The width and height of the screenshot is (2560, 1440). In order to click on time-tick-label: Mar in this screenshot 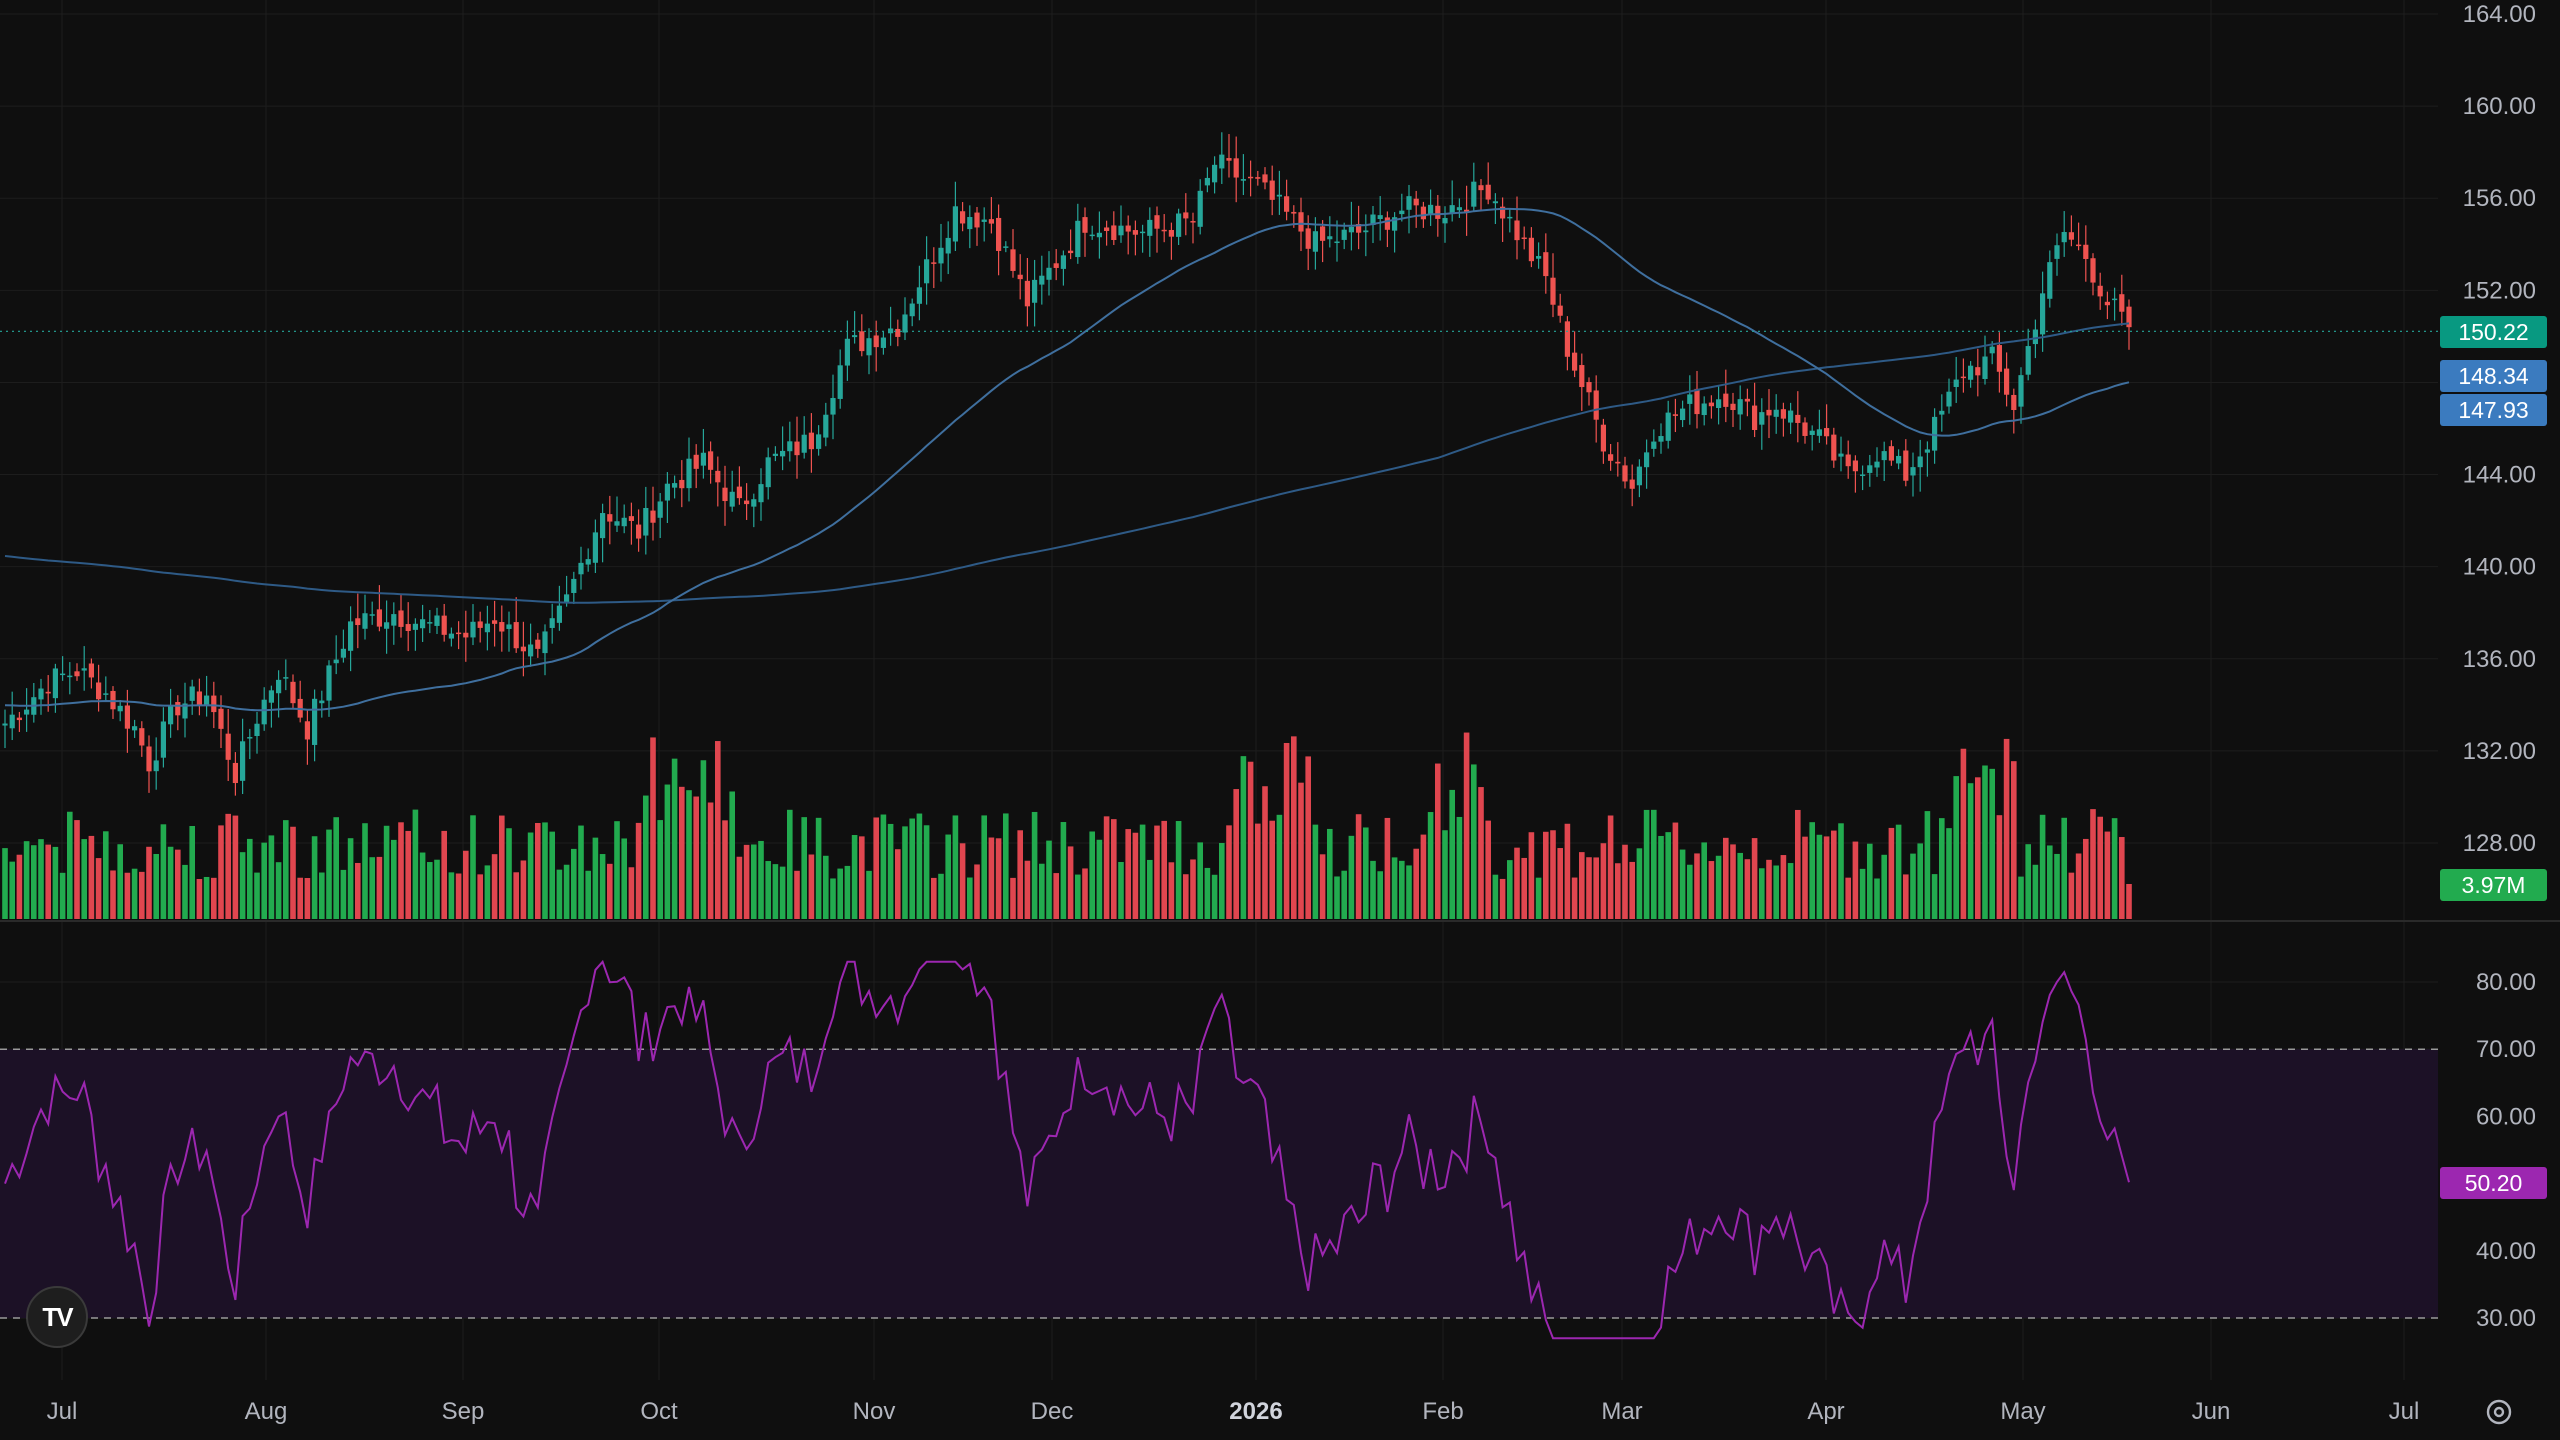, I will do `click(1621, 1411)`.